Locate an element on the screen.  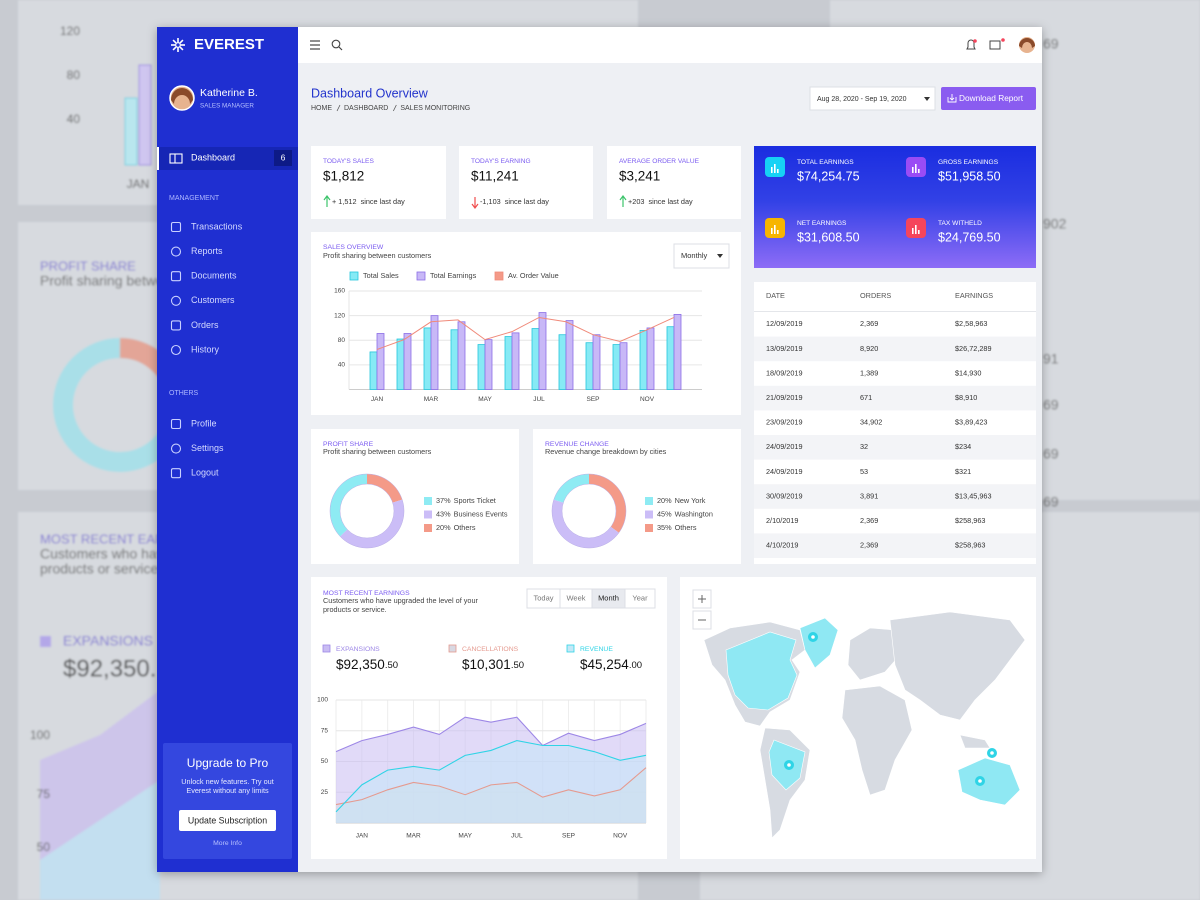
backdrop-text: $92,350. is located at coordinates (109, 668).